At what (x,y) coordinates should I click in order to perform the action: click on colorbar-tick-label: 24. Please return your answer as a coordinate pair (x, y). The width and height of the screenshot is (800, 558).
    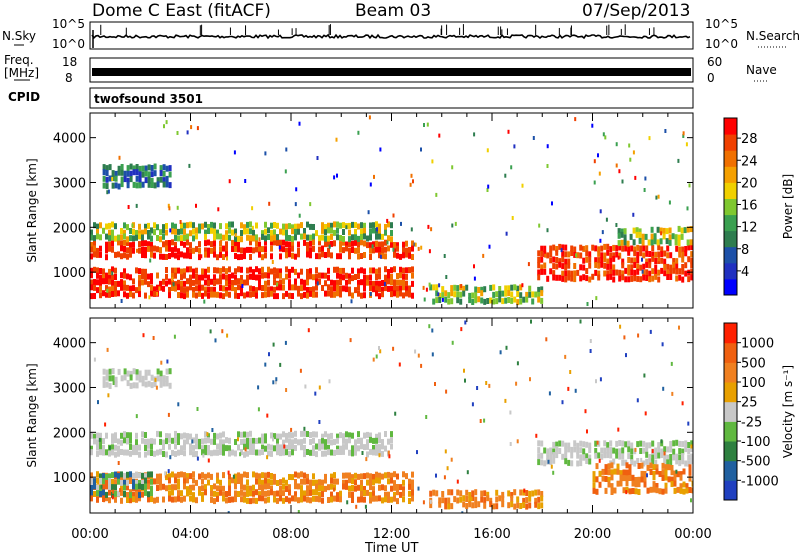
    Looking at the image, I should click on (749, 161).